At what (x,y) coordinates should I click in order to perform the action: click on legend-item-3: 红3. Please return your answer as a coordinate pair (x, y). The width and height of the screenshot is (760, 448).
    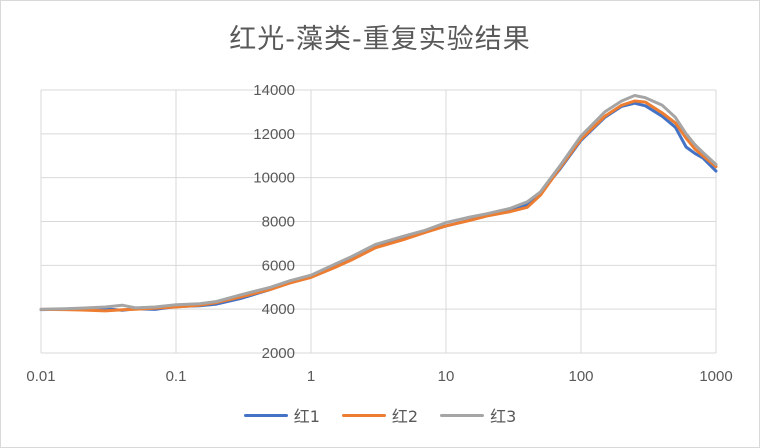
    Looking at the image, I should click on (478, 415).